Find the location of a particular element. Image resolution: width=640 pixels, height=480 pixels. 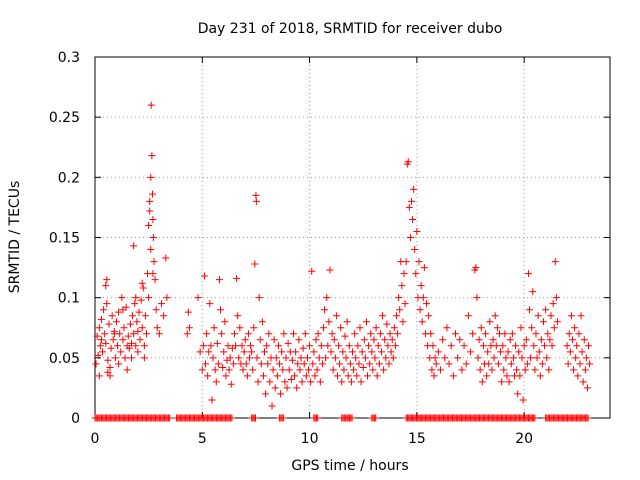

x-tick-label: 5 is located at coordinates (202, 439).